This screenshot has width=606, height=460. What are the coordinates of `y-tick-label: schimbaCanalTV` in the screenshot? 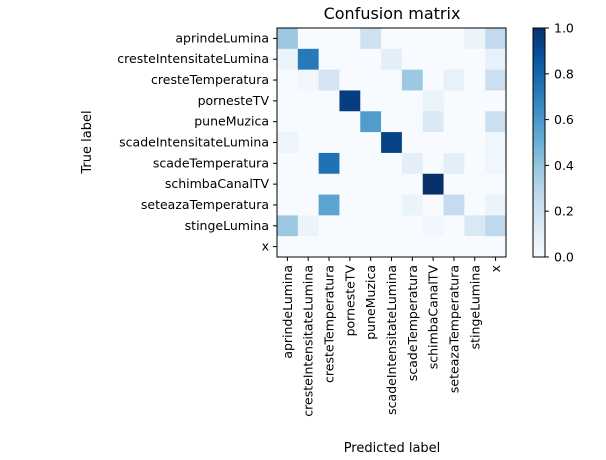 It's located at (217, 183).